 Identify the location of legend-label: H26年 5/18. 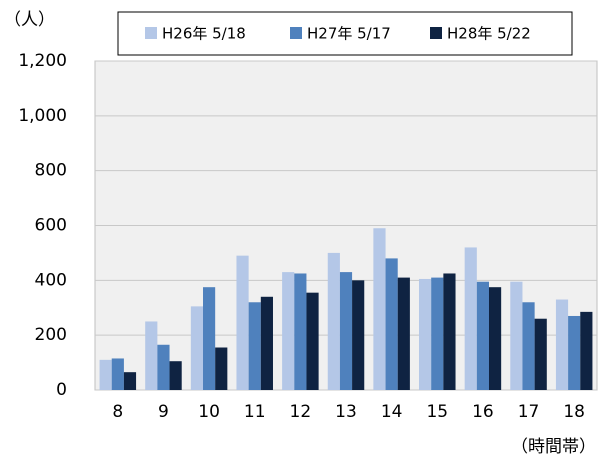
(204, 34).